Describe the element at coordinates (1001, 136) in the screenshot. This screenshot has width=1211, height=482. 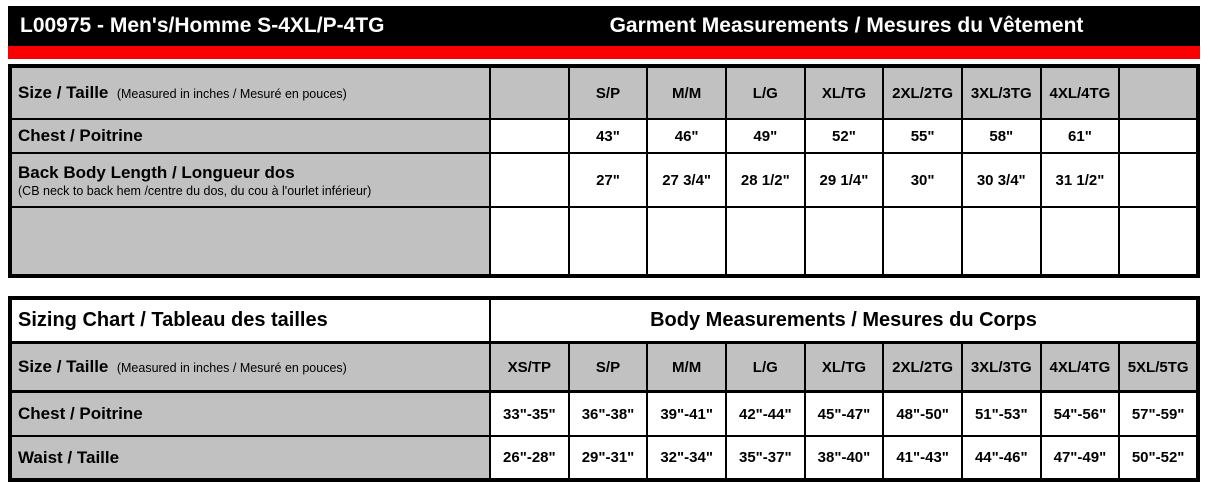
I see `value-cell: 58"` at that location.